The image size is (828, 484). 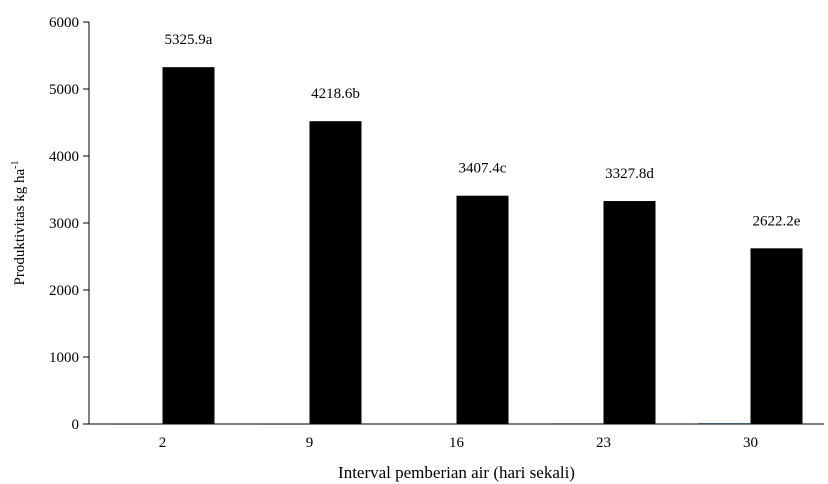 I want to click on y-tick-label: 6000, so click(x=64, y=23).